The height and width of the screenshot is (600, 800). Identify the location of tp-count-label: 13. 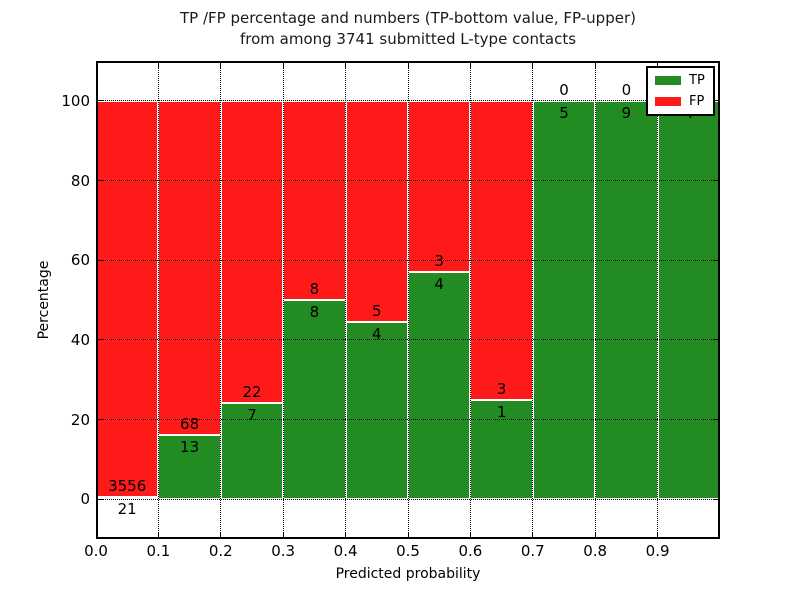
(190, 447).